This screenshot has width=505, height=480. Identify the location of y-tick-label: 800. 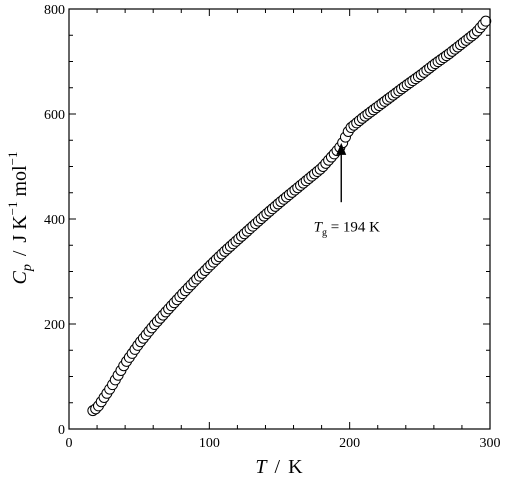
(54, 10).